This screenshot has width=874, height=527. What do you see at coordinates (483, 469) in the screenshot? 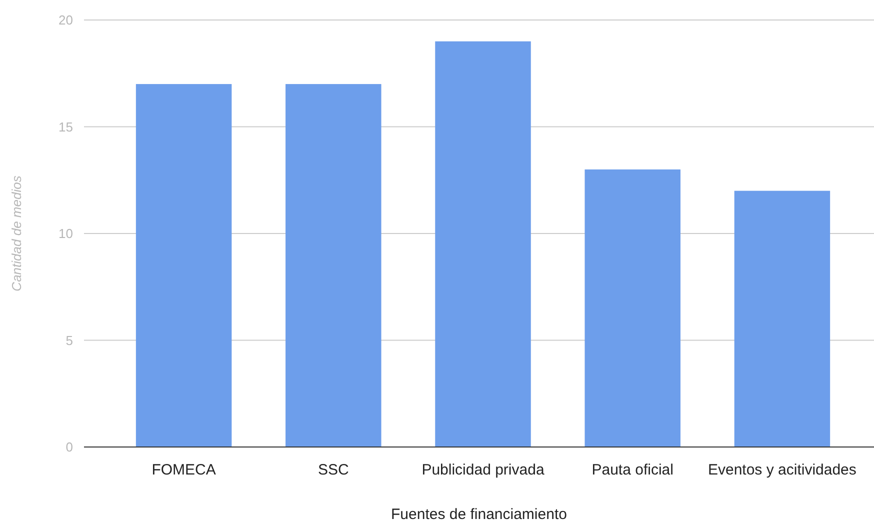
I see `x-tick-label: Publicidad privada` at bounding box center [483, 469].